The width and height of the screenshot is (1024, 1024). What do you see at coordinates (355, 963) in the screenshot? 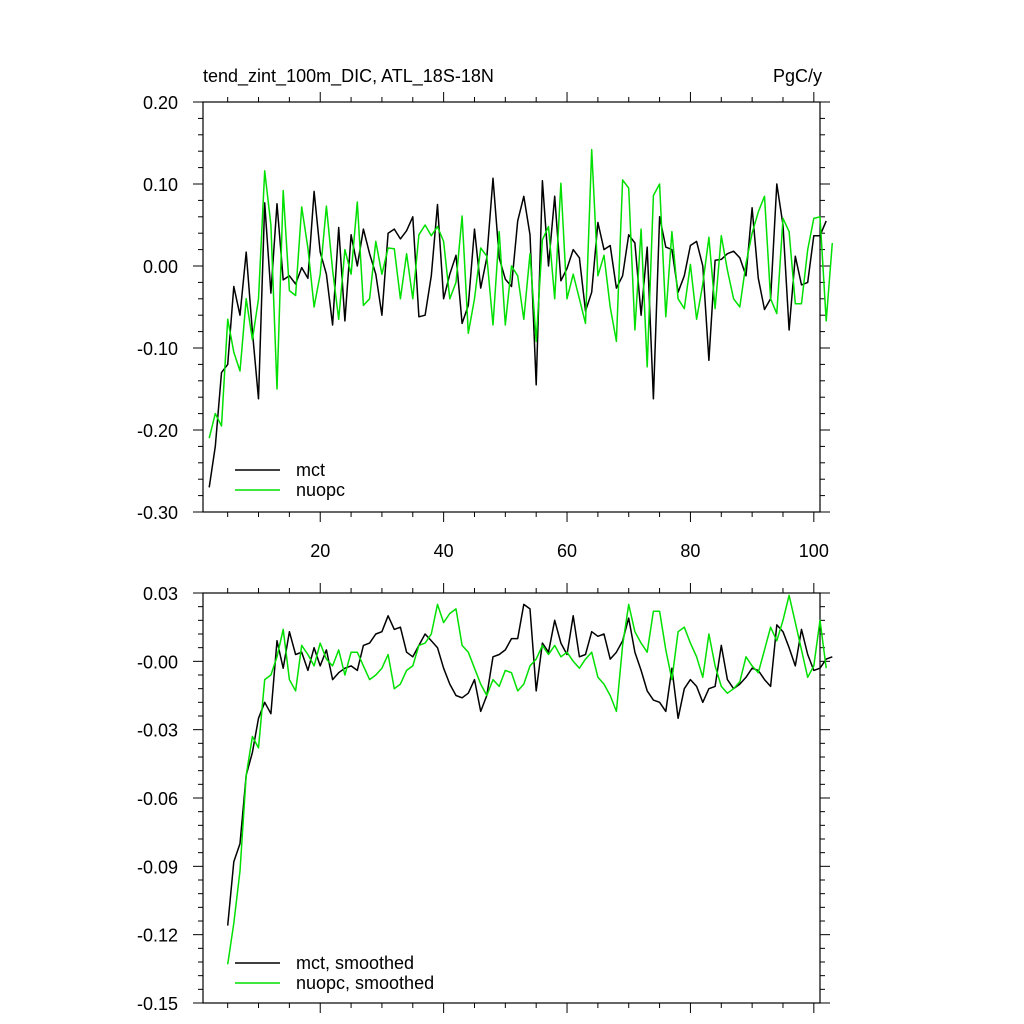
I see `legend-label: mct, smoothed` at bounding box center [355, 963].